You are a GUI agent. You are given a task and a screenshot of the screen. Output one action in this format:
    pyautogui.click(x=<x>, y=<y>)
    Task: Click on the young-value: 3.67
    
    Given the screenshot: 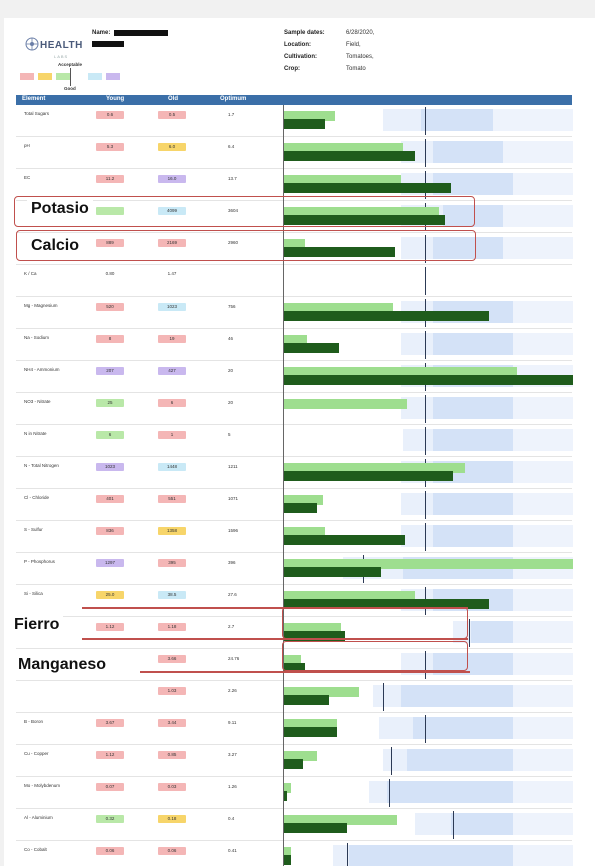 What is the action you would take?
    pyautogui.click(x=110, y=723)
    